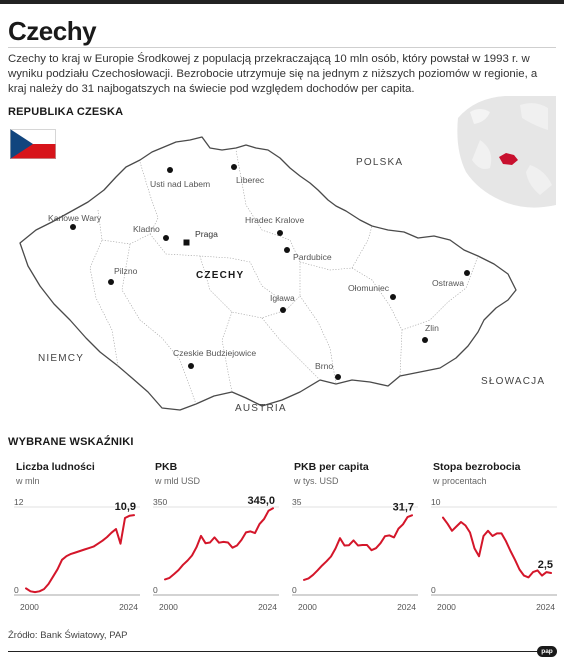 Image resolution: width=564 pixels, height=670 pixels. What do you see at coordinates (160, 502) in the screenshot?
I see `y-tick-top: 350` at bounding box center [160, 502].